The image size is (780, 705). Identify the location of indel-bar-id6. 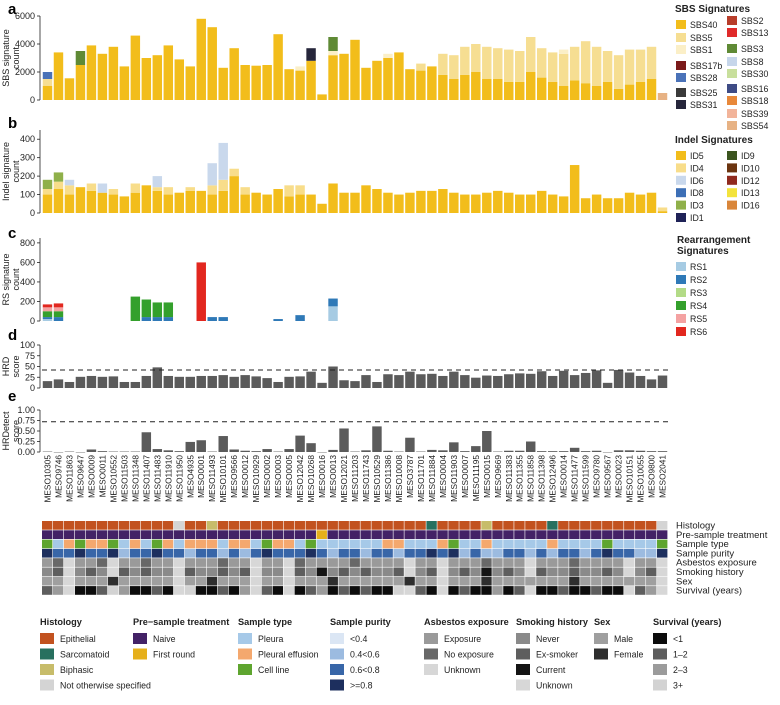
(212, 174).